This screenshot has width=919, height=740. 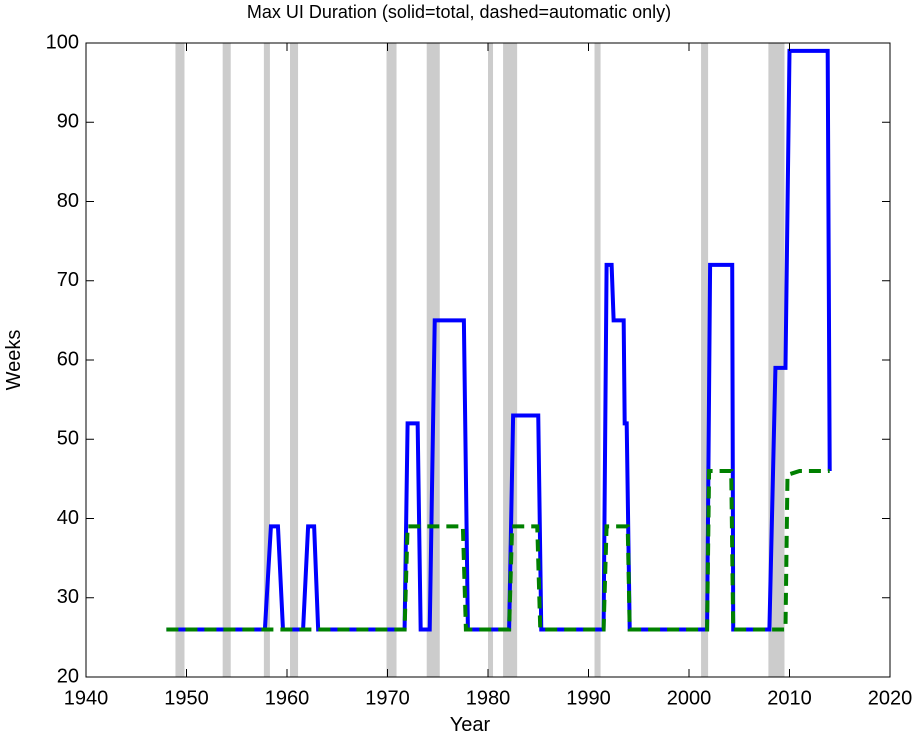 I want to click on y-tick-label: 90, so click(x=68, y=122).